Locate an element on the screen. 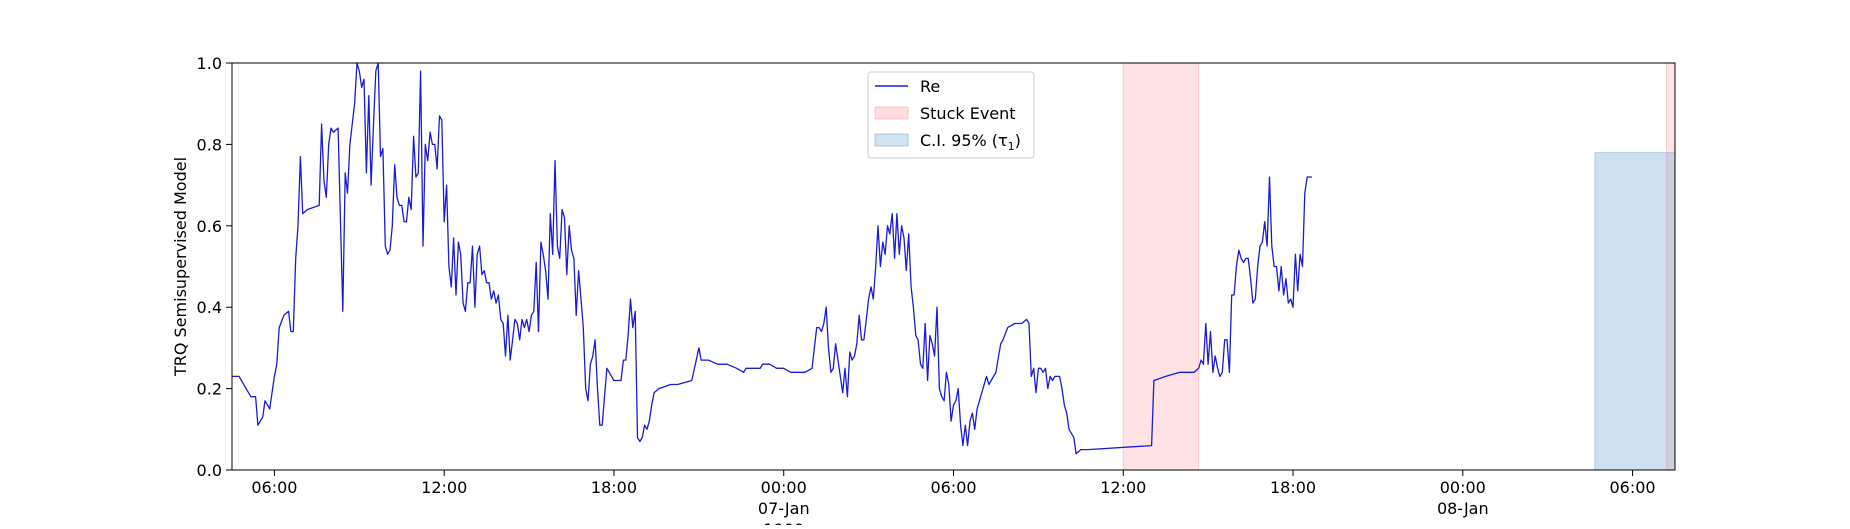 This screenshot has height=529, width=1850. legend-label-text: Stuck Event is located at coordinates (968, 113).